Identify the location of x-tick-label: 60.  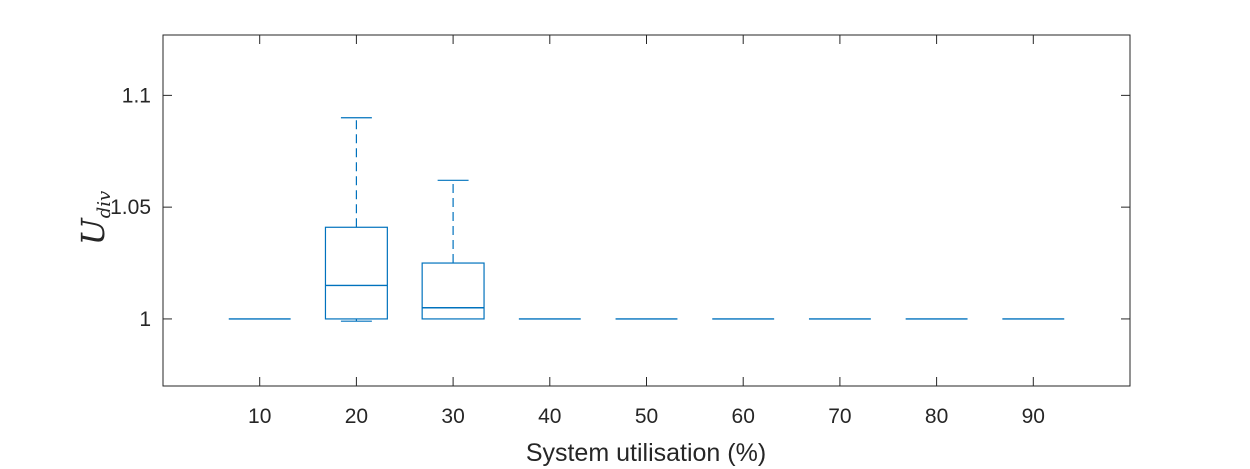
(743, 416).